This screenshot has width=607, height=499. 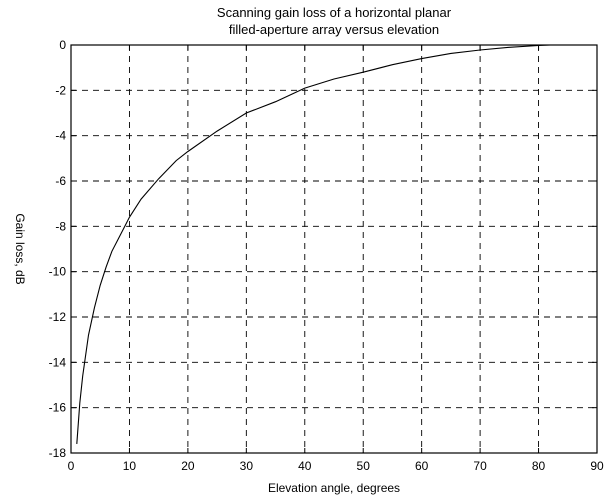 I want to click on y-tick-label: 0, so click(x=62, y=45).